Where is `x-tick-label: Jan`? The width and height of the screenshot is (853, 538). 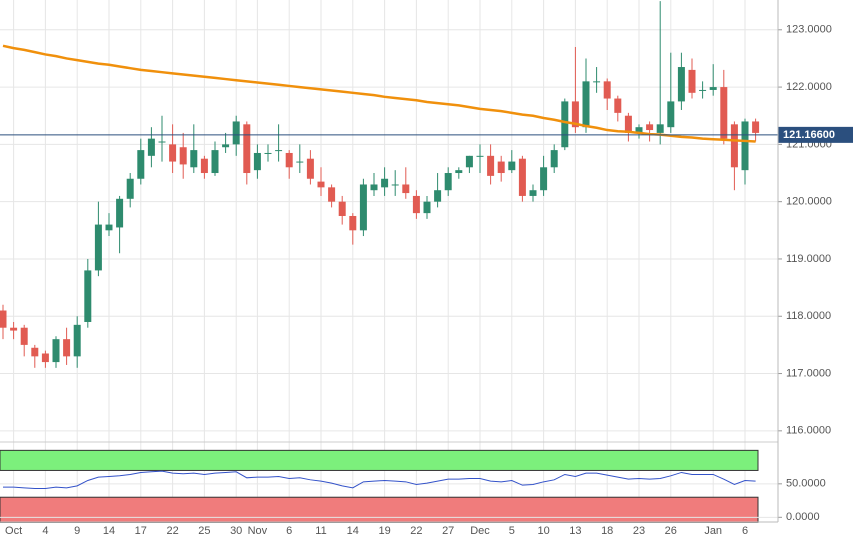
x-tick-label: Jan is located at coordinates (713, 531).